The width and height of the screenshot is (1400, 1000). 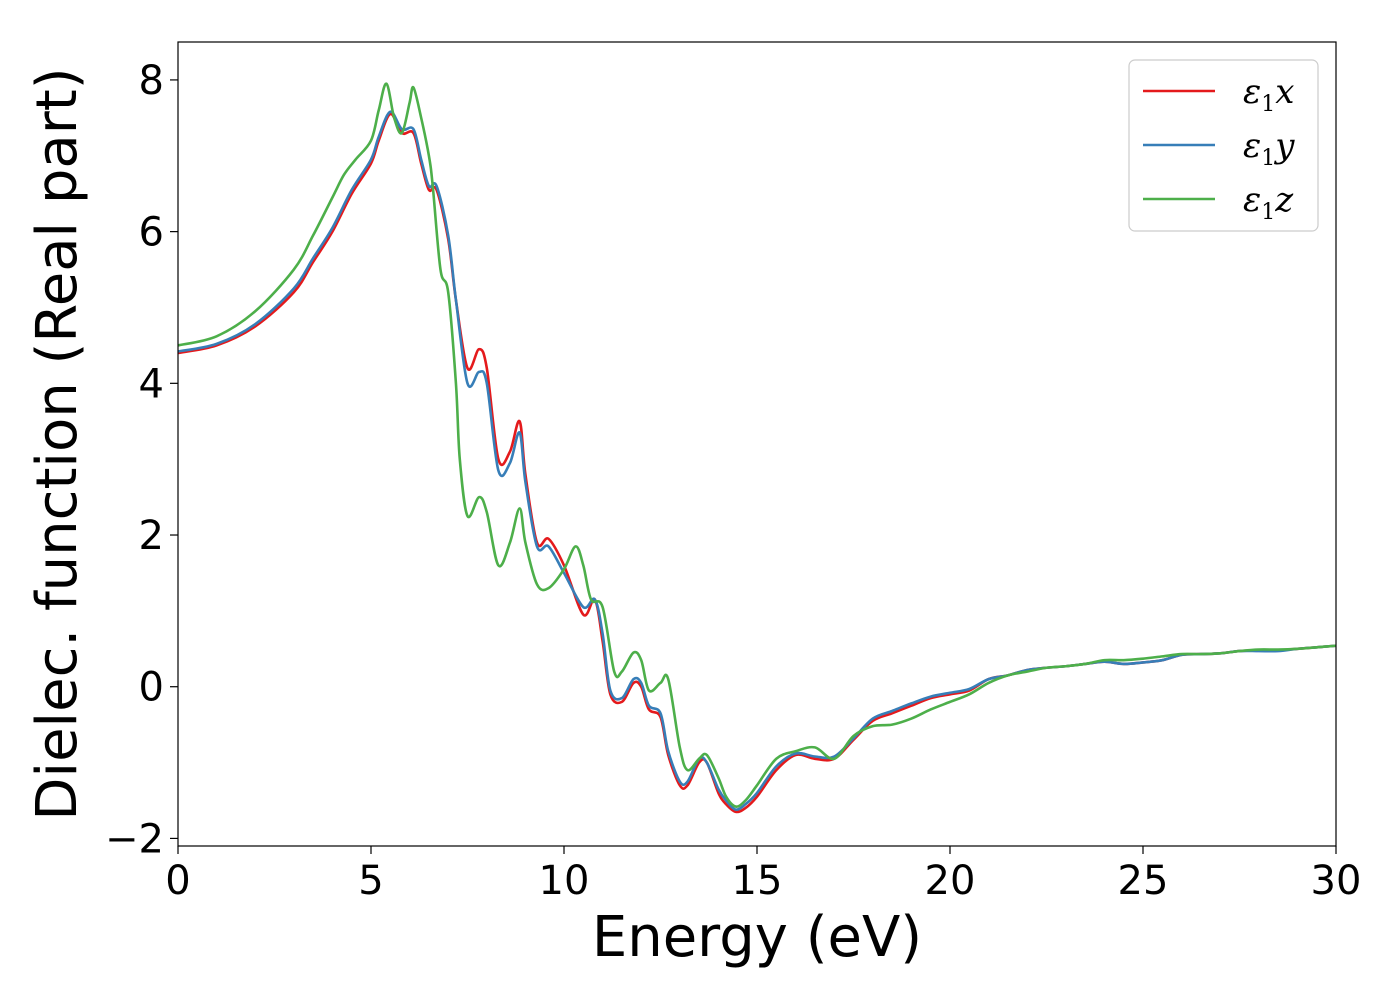 What do you see at coordinates (57, 443) in the screenshot?
I see `y-axis-label: Dielec. function (Real part)` at bounding box center [57, 443].